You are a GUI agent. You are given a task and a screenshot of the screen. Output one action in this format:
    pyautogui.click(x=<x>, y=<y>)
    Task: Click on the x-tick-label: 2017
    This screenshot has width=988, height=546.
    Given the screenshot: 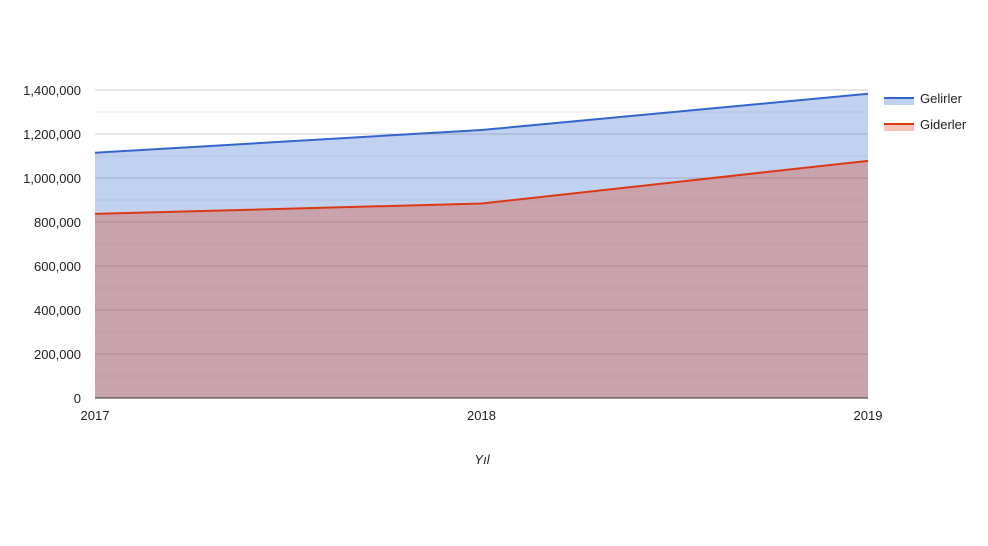 What is the action you would take?
    pyautogui.click(x=95, y=415)
    